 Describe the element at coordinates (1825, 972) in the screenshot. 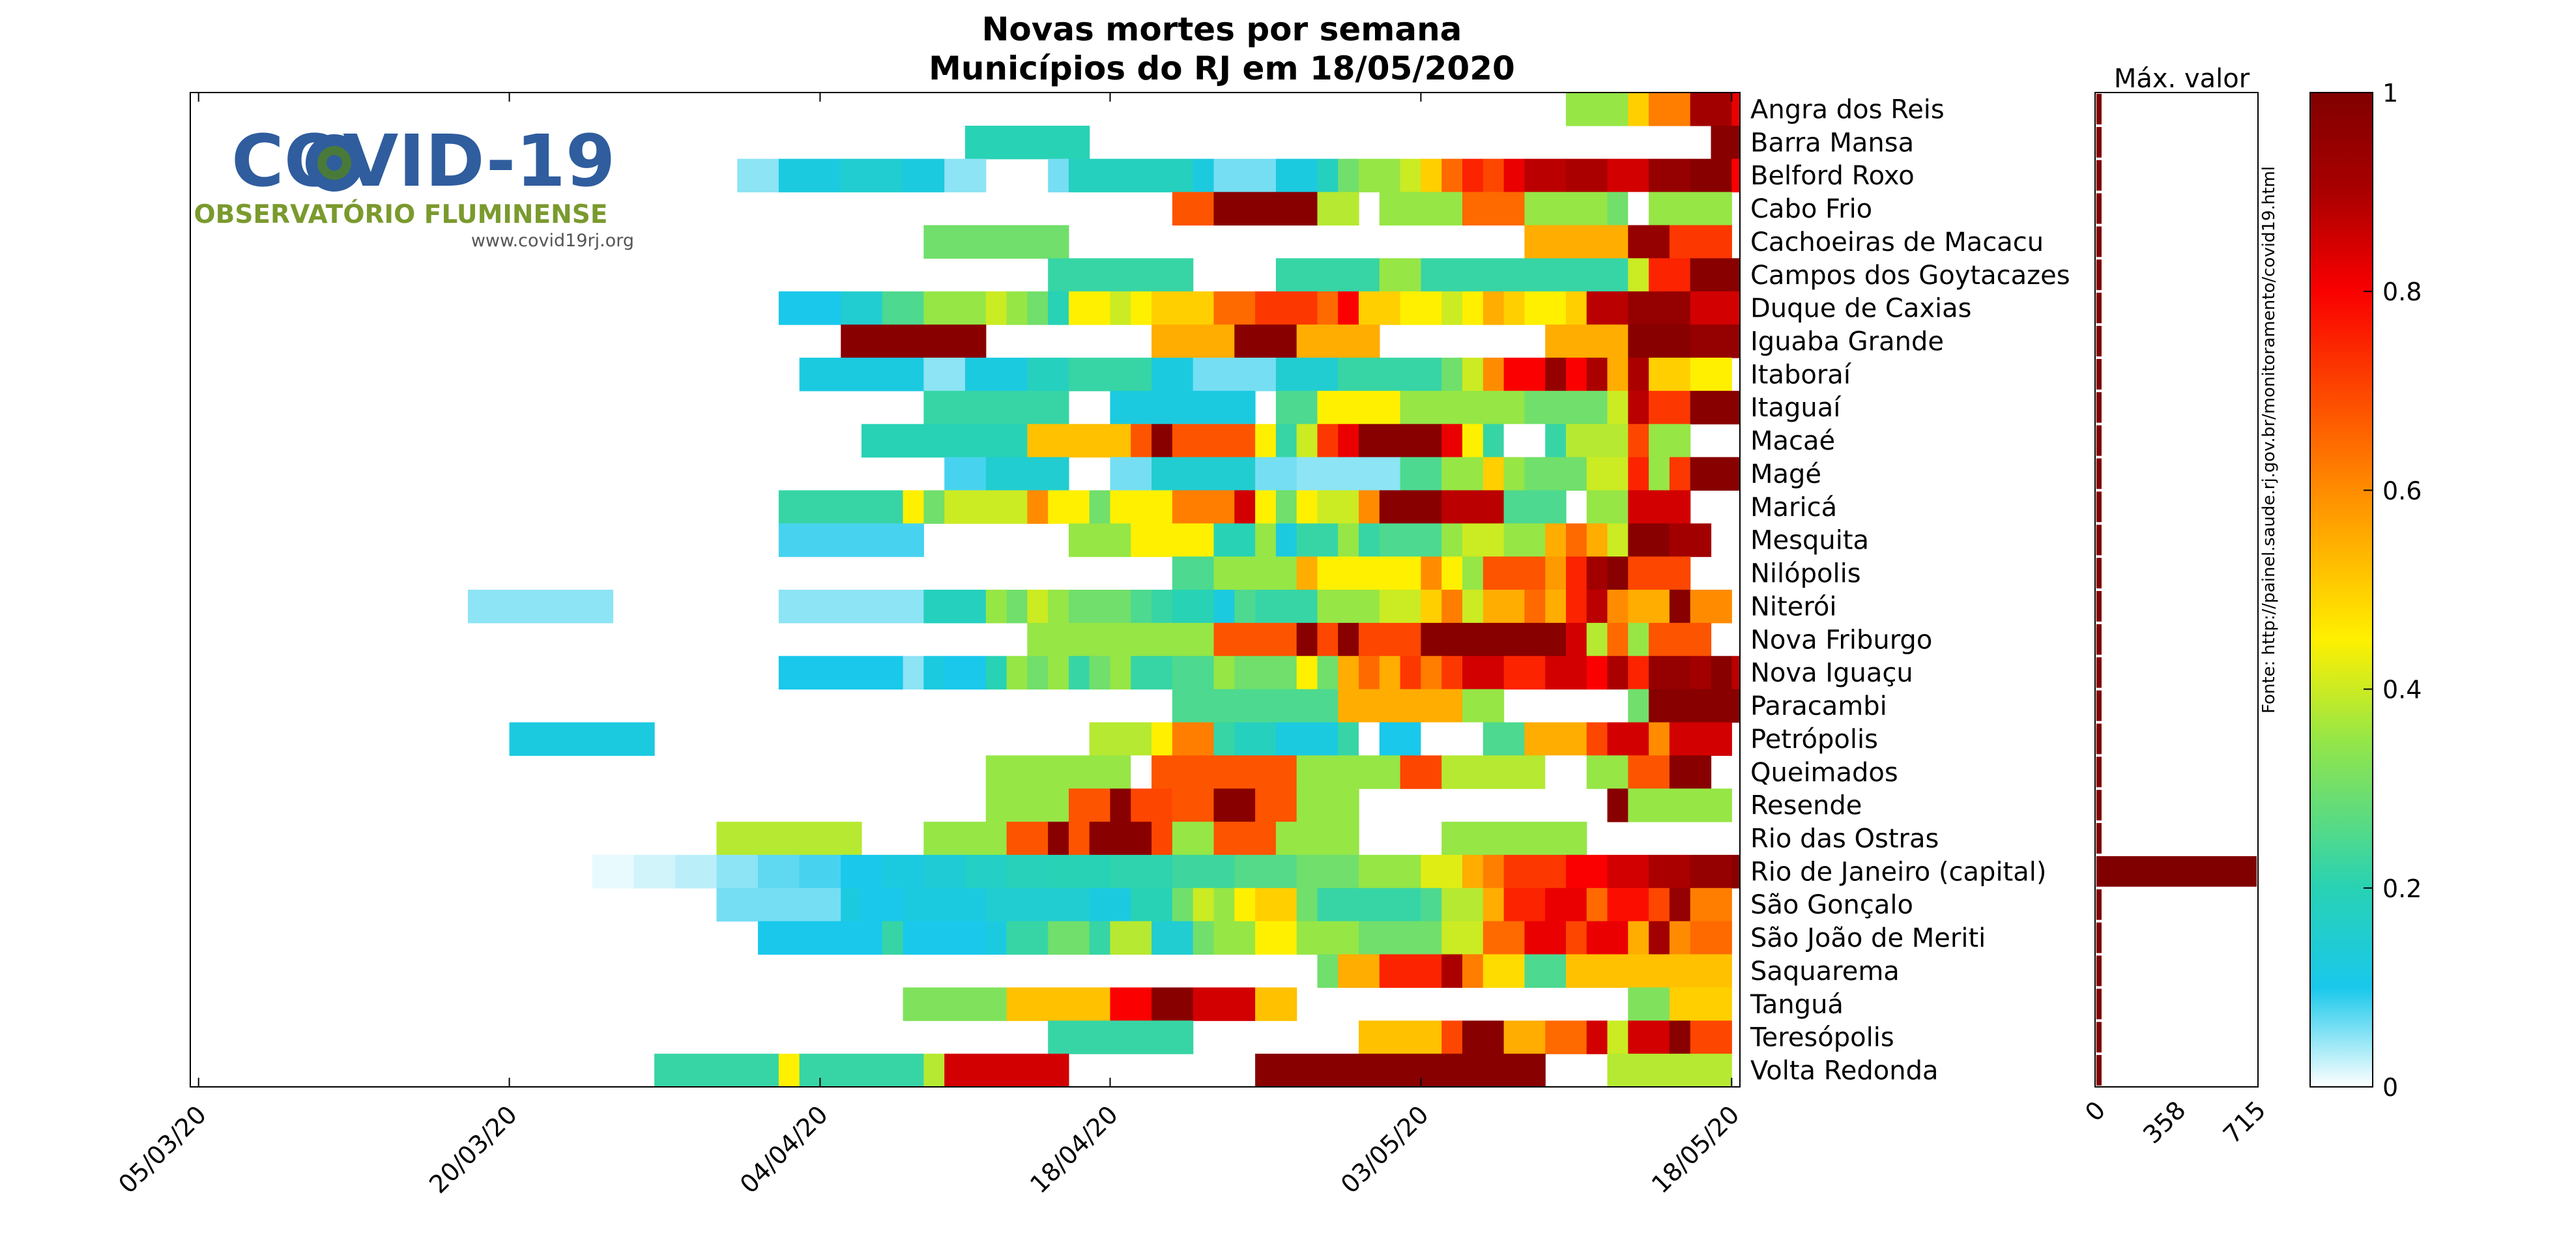

I see `row-label: Saquarema` at that location.